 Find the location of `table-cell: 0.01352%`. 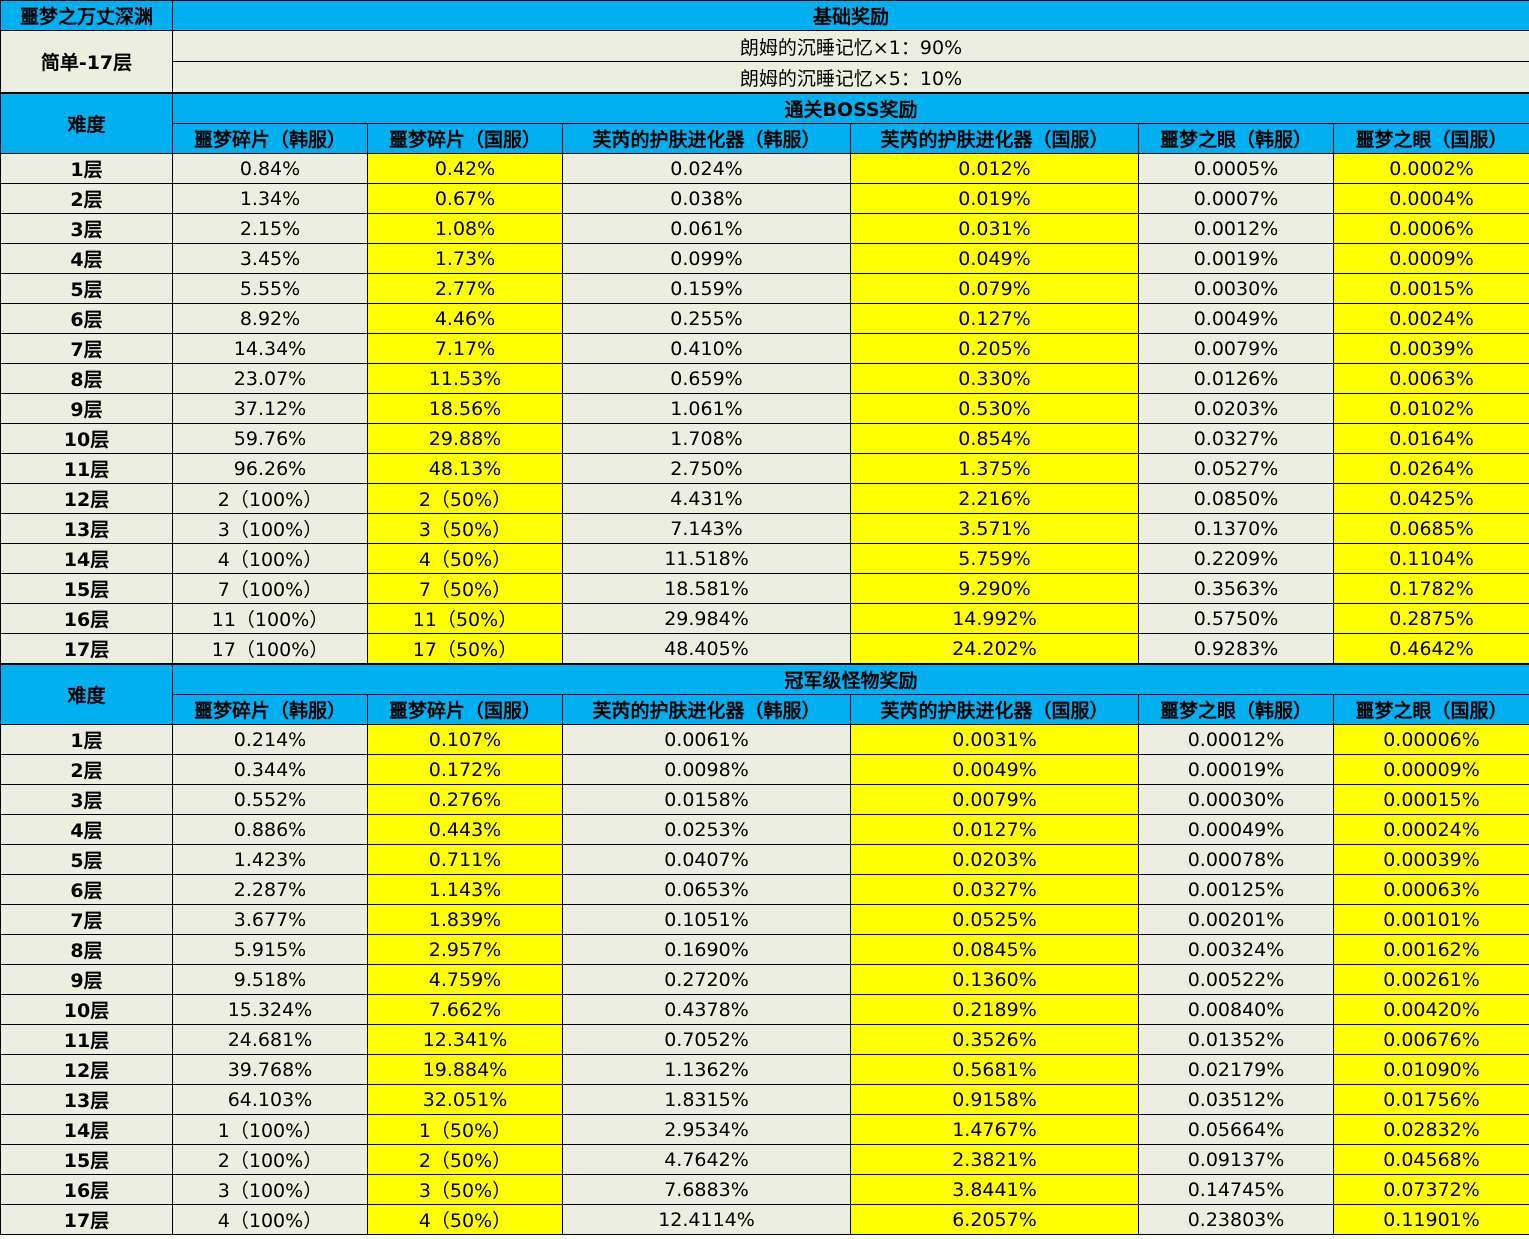

table-cell: 0.01352% is located at coordinates (1236, 1039).